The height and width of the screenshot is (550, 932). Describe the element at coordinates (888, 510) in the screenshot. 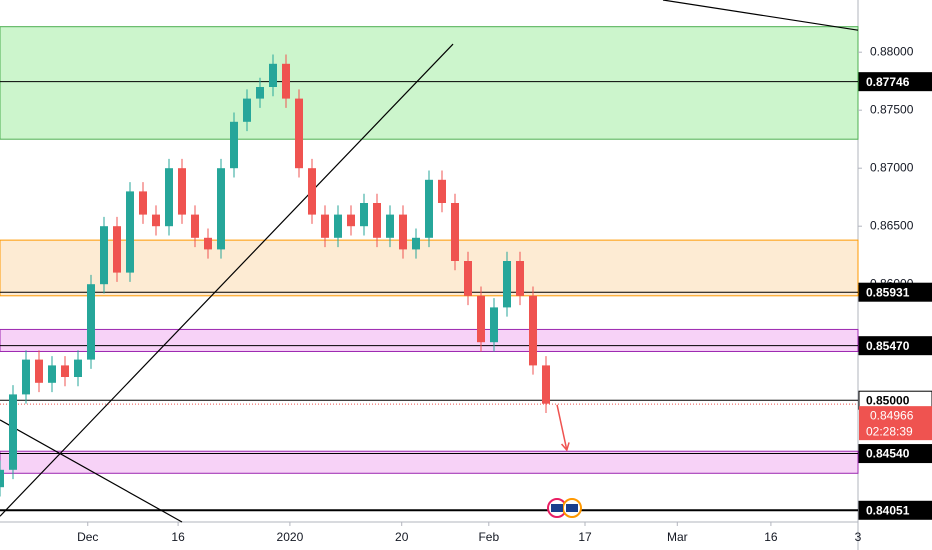

I see `level-label: 0.84051` at that location.